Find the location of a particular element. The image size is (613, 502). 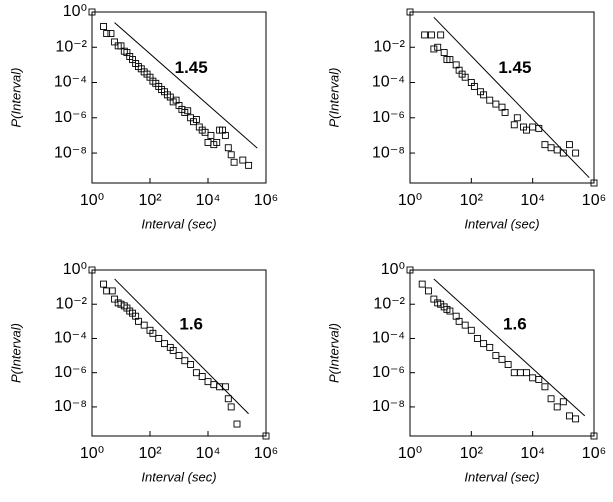

fit-line is located at coordinates (511, 97).